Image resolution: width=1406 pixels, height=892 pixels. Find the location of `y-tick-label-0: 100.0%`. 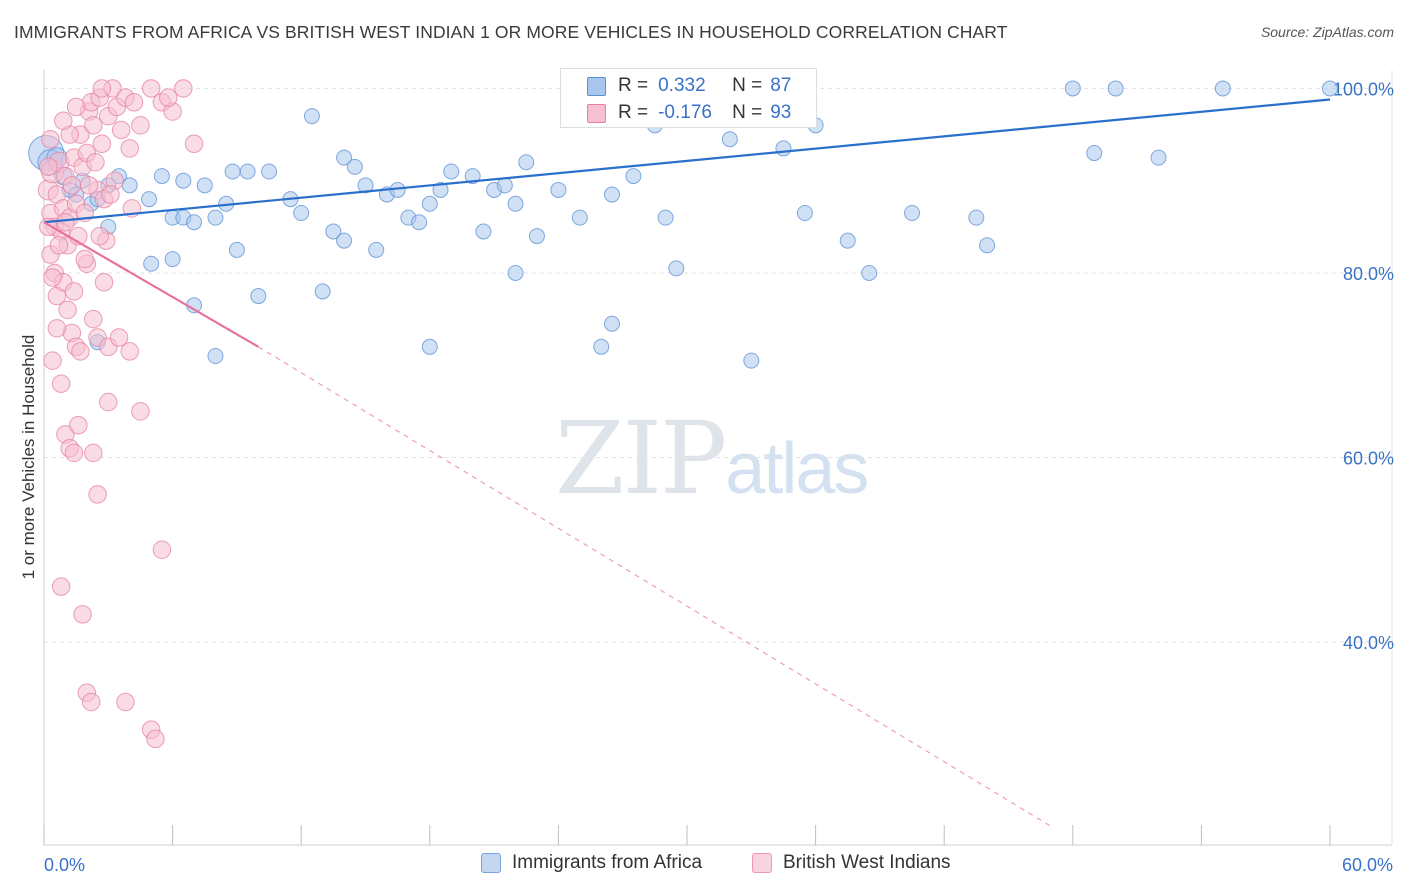

y-tick-label-0: 100.0% is located at coordinates (1363, 89).